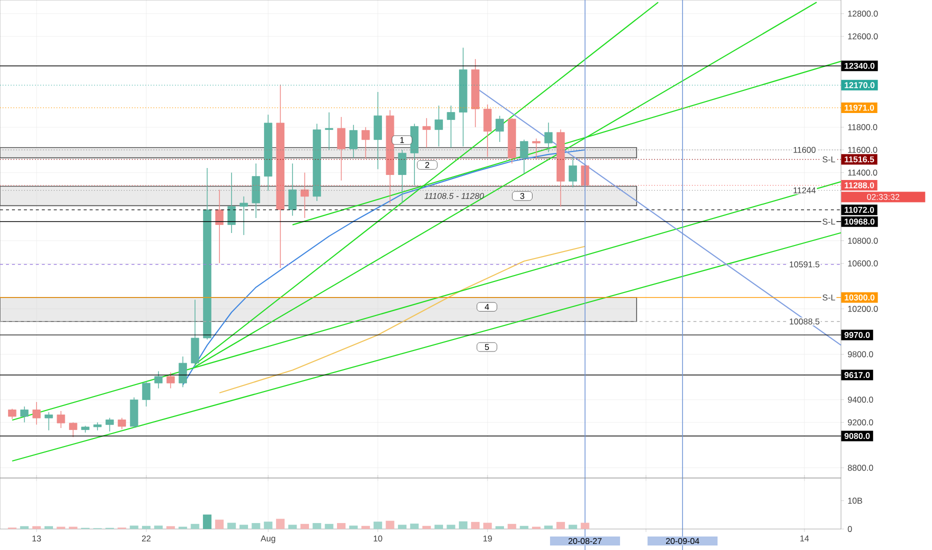 The height and width of the screenshot is (550, 932). I want to click on y-tick-label: 10200.0, so click(863, 309).